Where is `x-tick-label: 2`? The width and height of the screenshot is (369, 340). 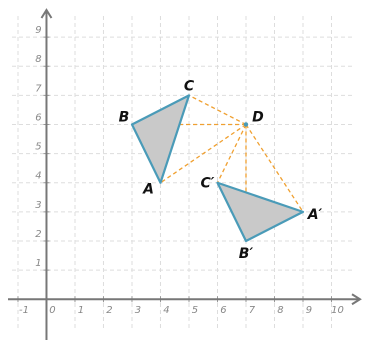
x-tick-label: 2 is located at coordinates (109, 310).